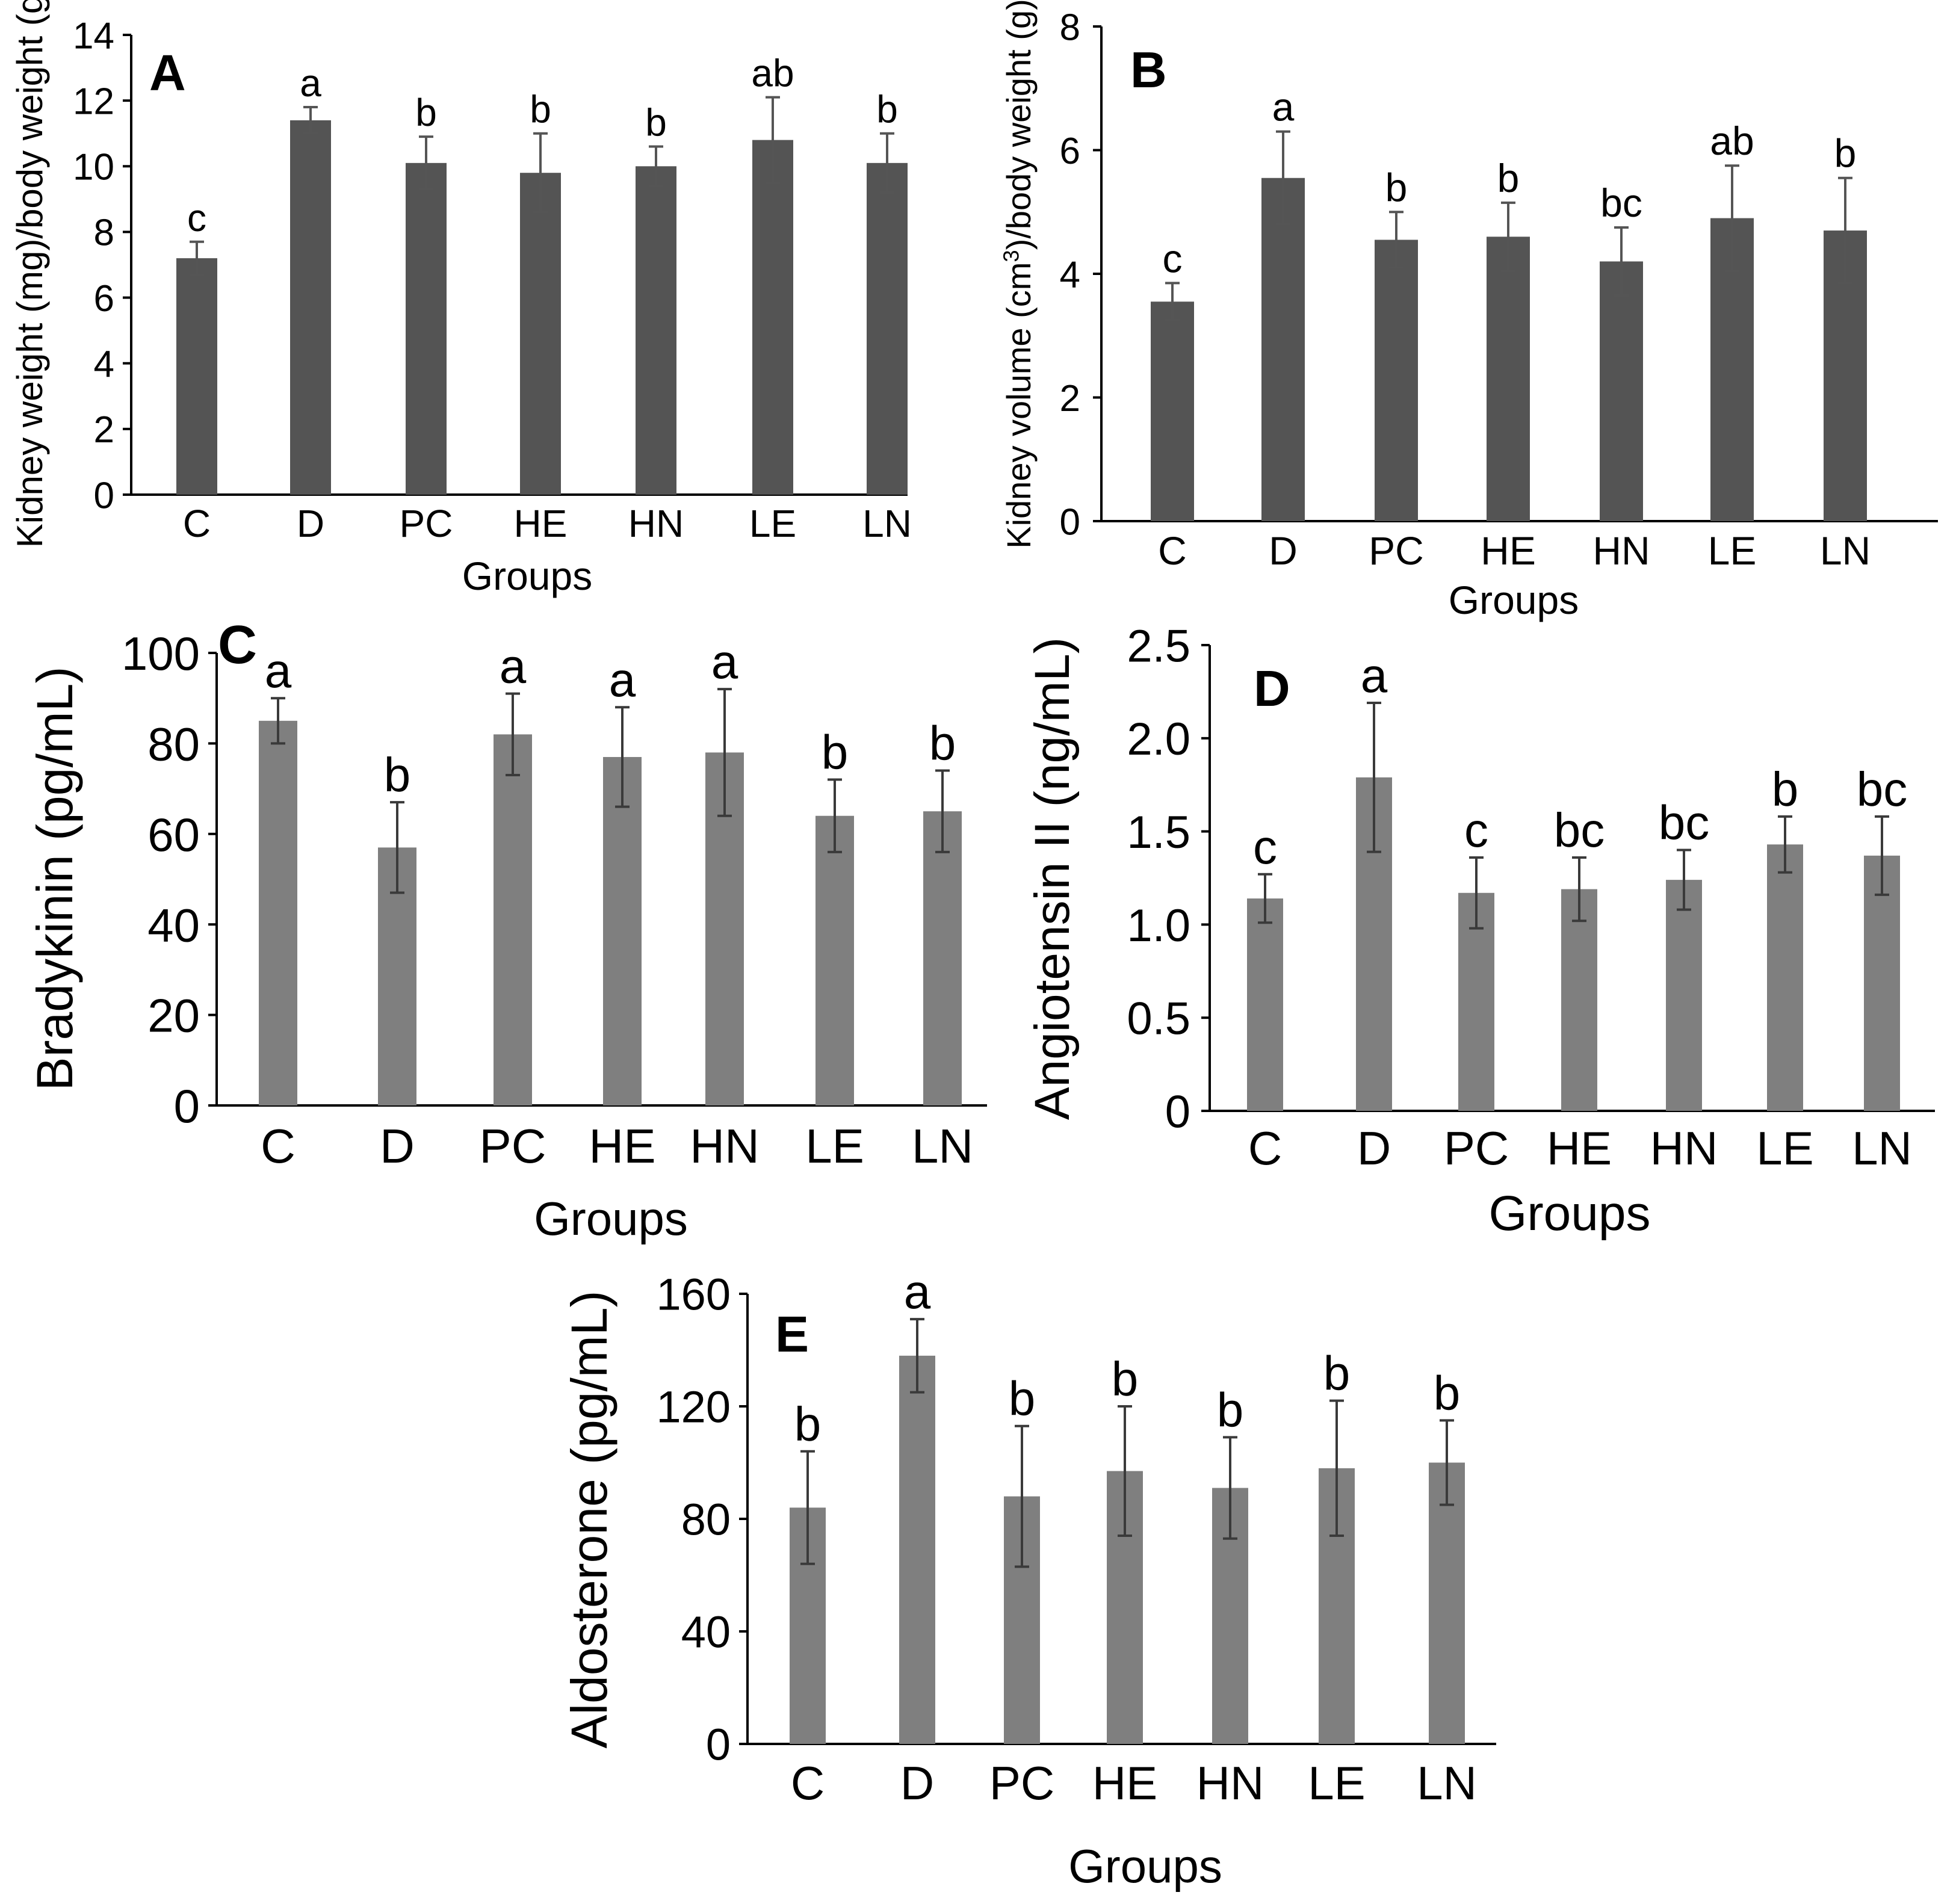  What do you see at coordinates (93, 168) in the screenshot?
I see `y-tick-label: 10` at bounding box center [93, 168].